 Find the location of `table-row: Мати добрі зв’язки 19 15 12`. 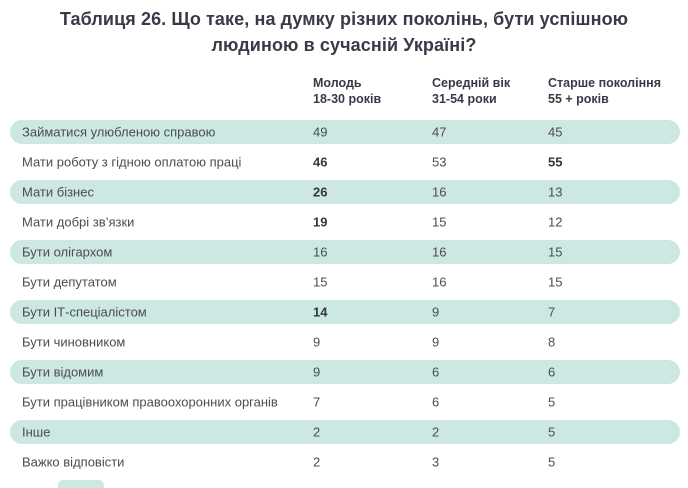

table-row: Мати добрі зв’язки 19 15 12 is located at coordinates (344, 222).